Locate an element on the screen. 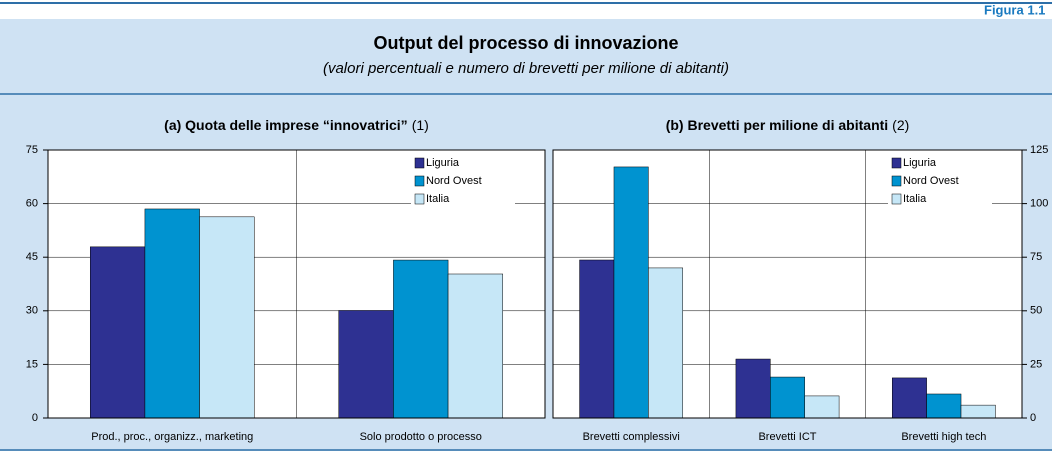  y-tick-label: 100 is located at coordinates (1039, 204).